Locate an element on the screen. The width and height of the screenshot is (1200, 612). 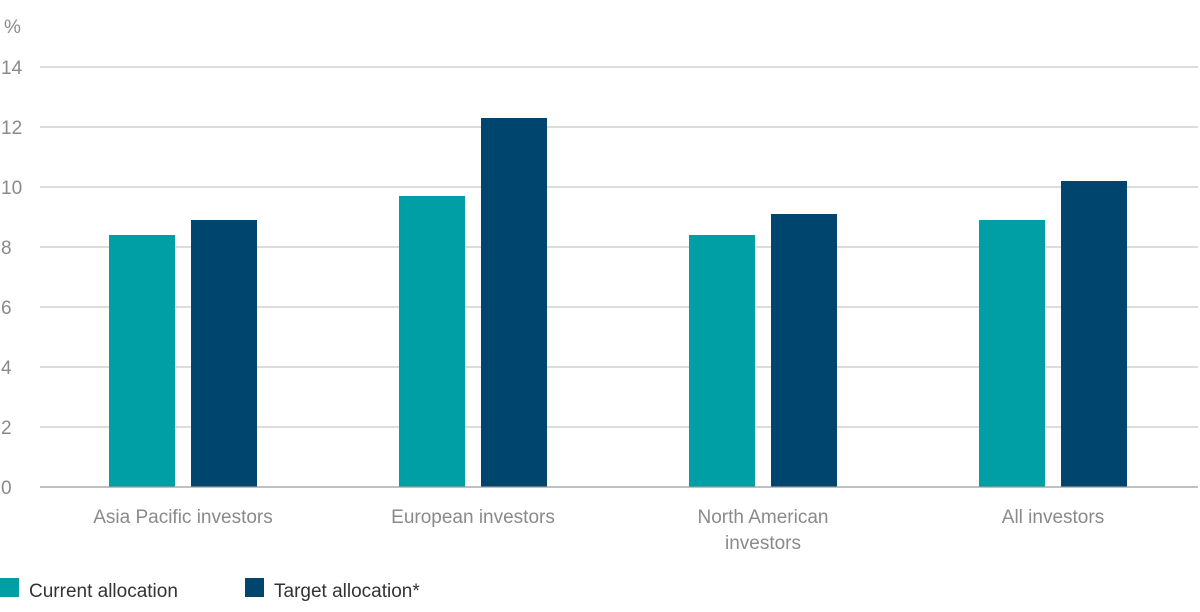
x-category-label: investors is located at coordinates (763, 543).